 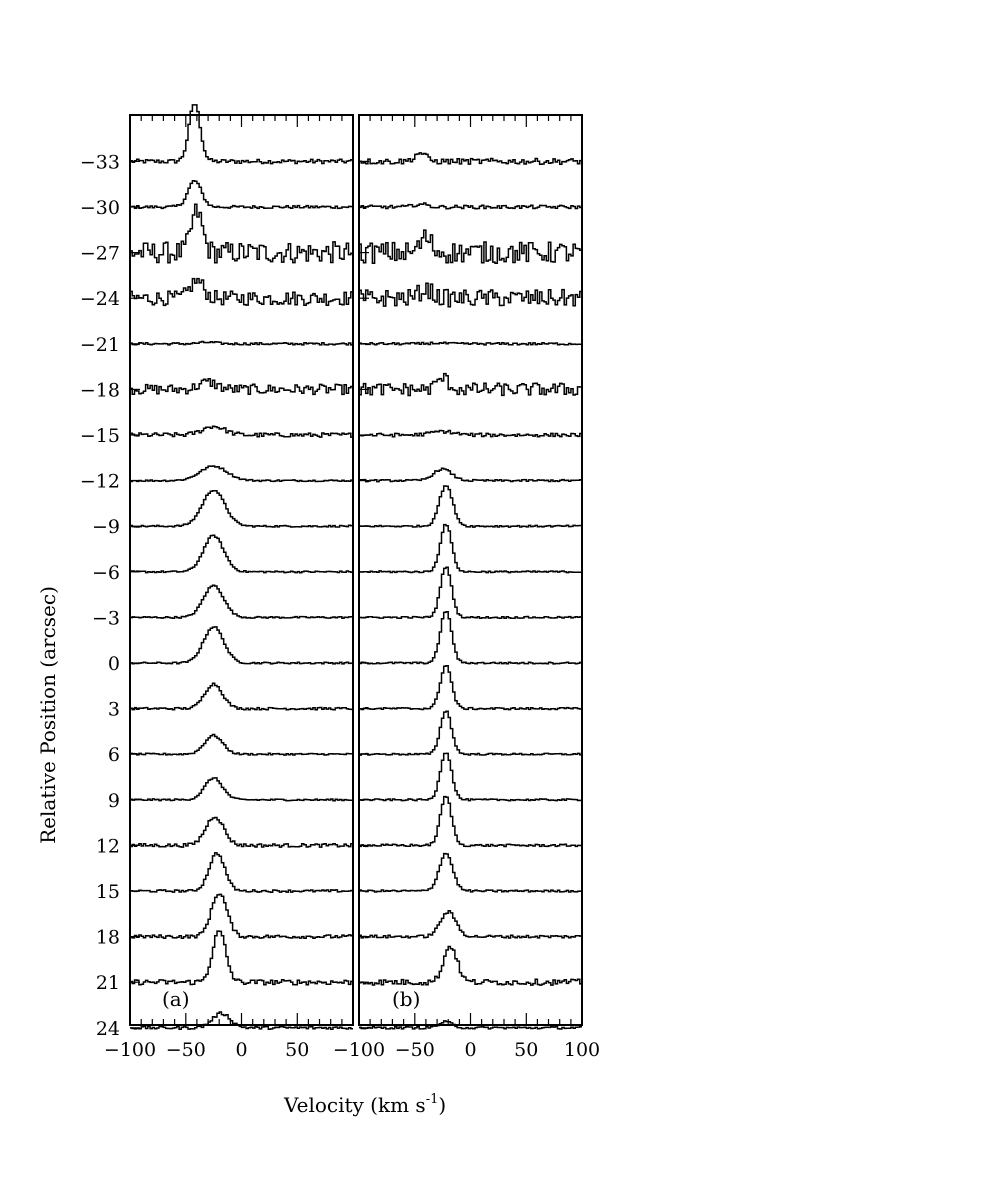 I want to click on y-tick-label: −33, so click(x=100, y=162).